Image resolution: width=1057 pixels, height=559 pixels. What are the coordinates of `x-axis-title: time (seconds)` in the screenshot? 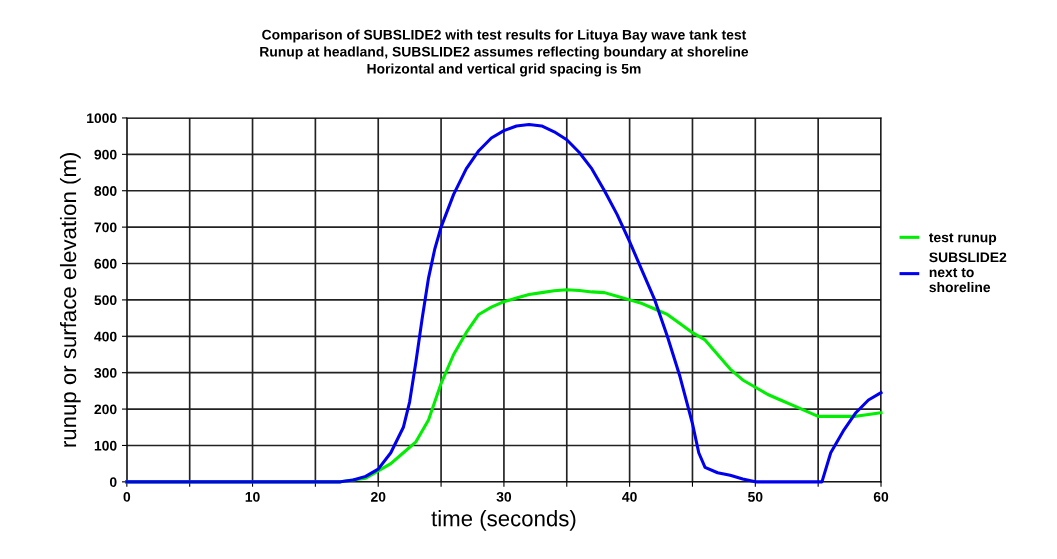 It's located at (503, 520).